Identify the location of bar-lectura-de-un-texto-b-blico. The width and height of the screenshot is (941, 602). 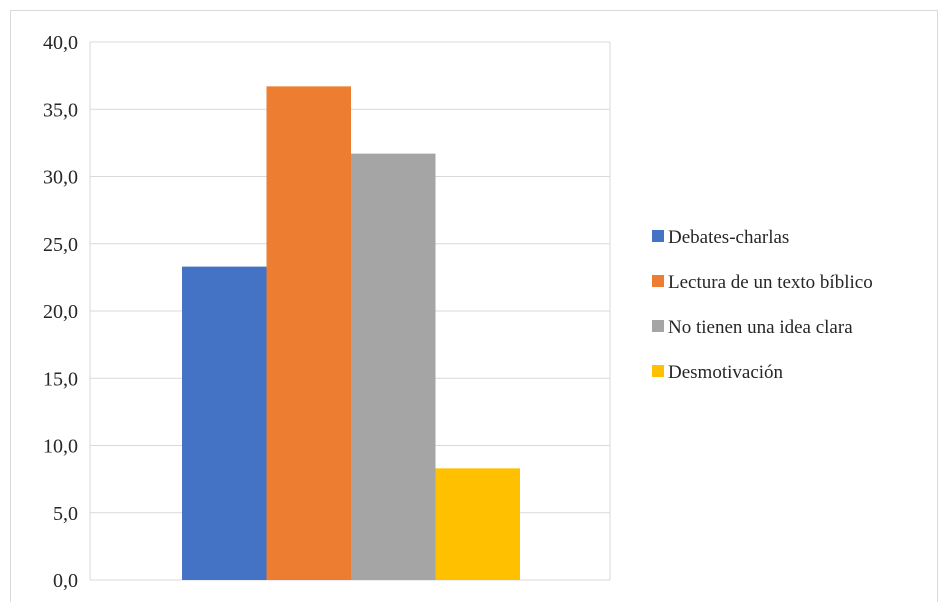
(308, 333).